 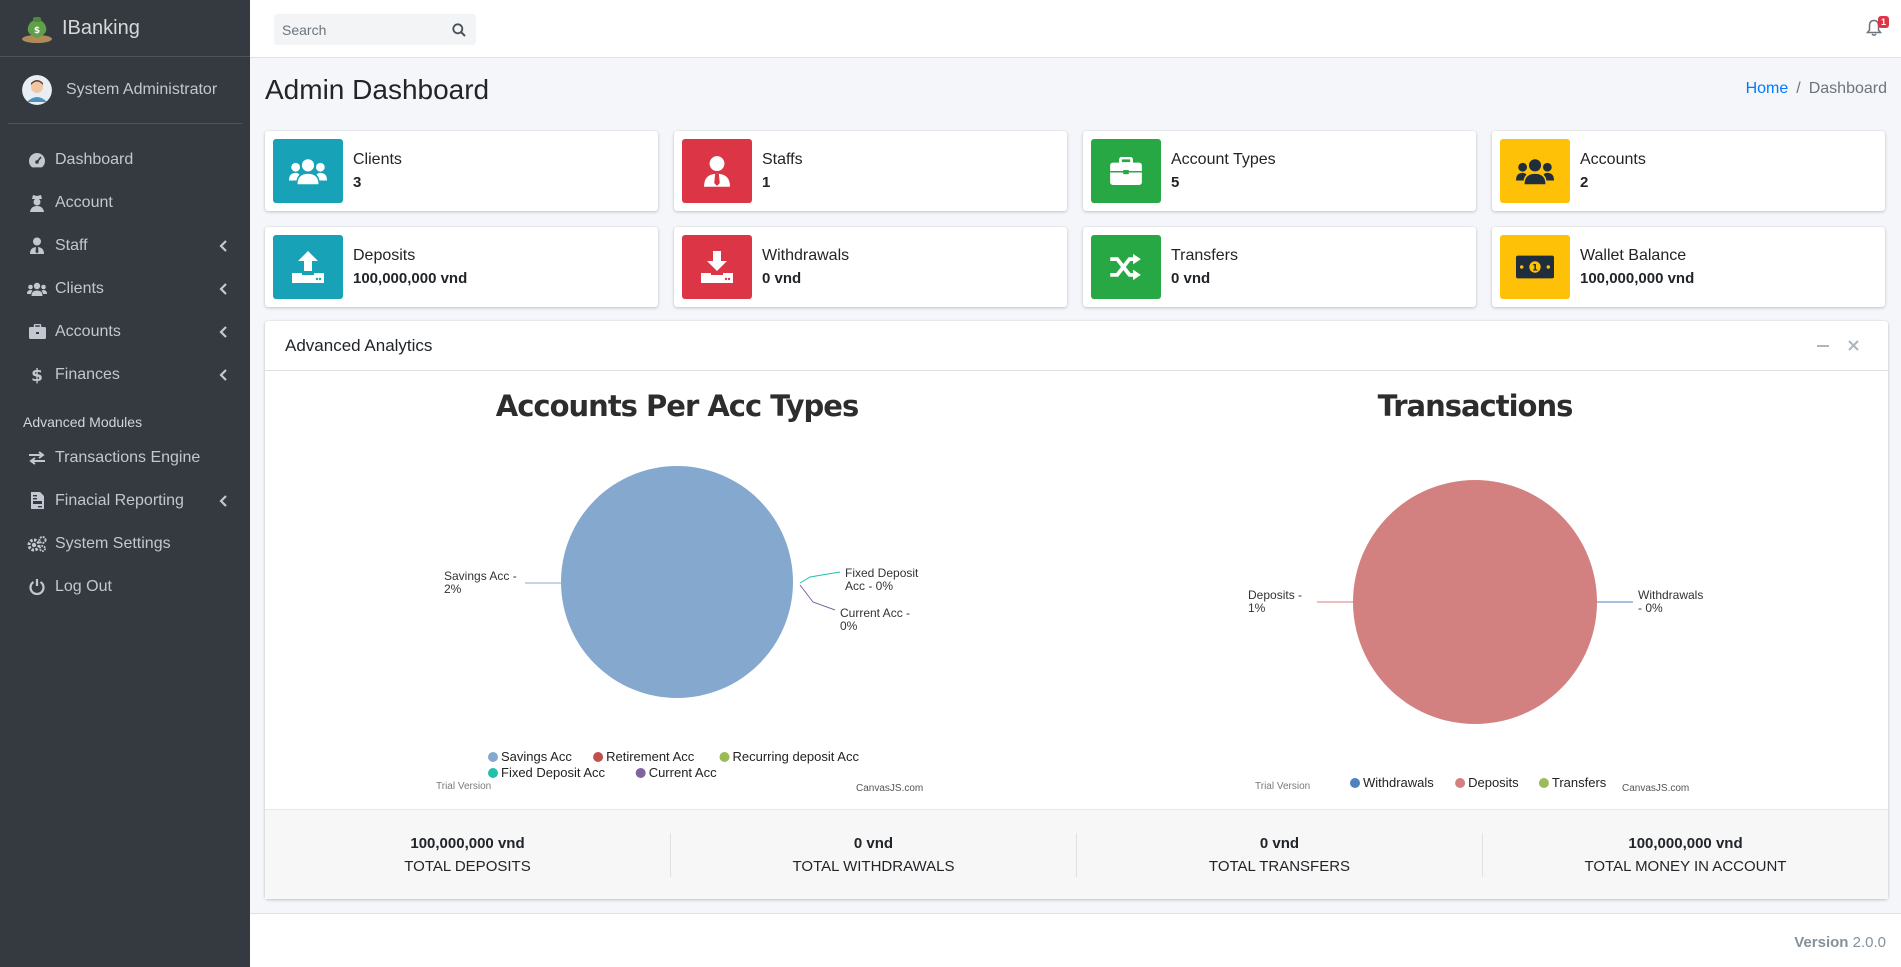 I want to click on tachometer-icon, so click(x=37, y=160).